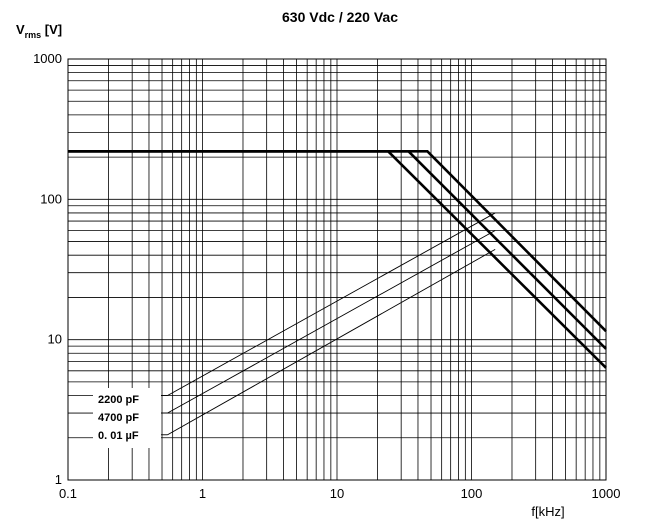 This screenshot has width=645, height=525. I want to click on x-tick-labels: 0.1 1 10 100 1000, so click(340, 493).